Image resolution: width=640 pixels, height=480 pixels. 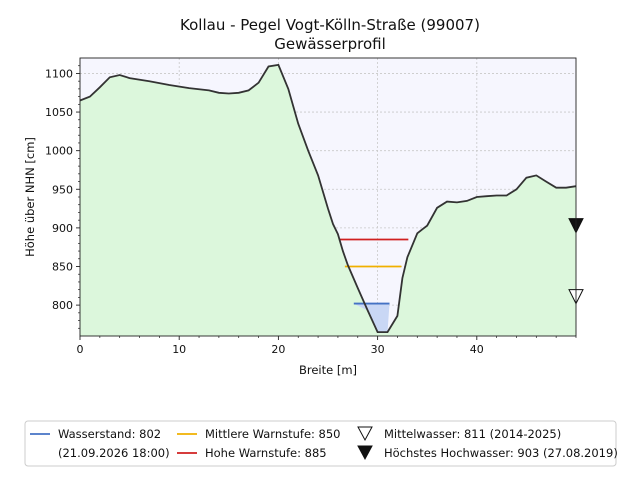 I want to click on legend-mittelwasser-icon, so click(x=365, y=434).